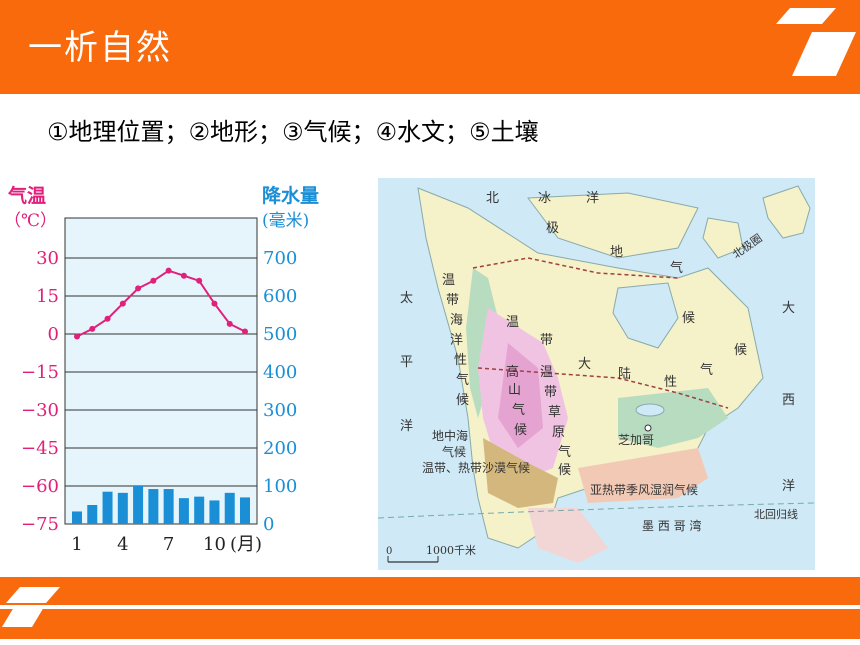 The height and width of the screenshot is (645, 860). What do you see at coordinates (40, 524) in the screenshot?
I see `temp-tick-label: −75` at bounding box center [40, 524].